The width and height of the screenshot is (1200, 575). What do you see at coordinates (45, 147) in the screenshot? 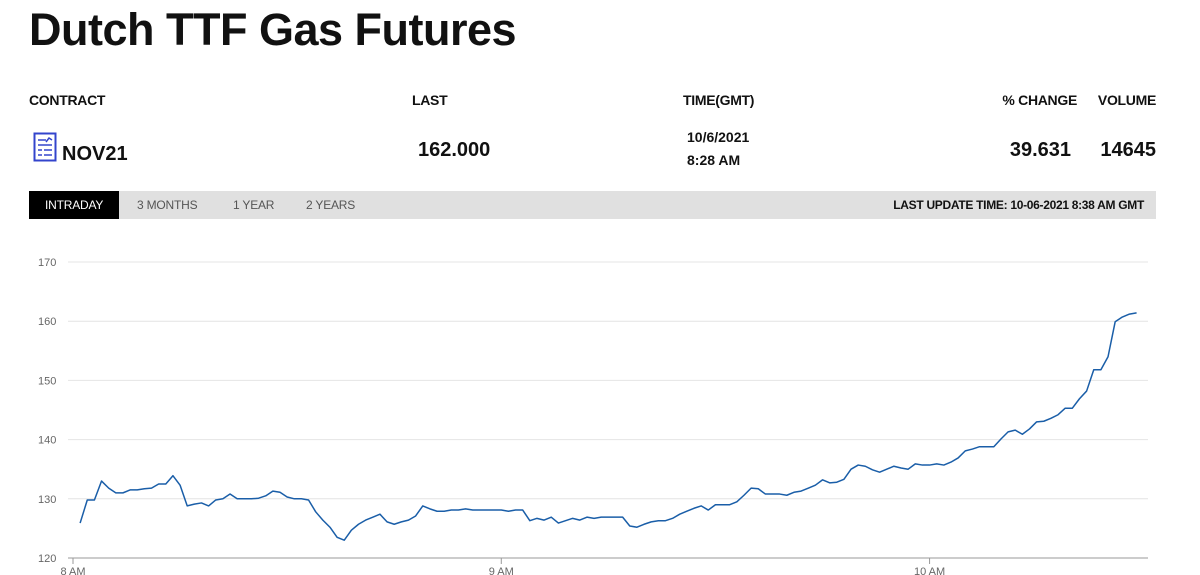
I see `contract-icon` at bounding box center [45, 147].